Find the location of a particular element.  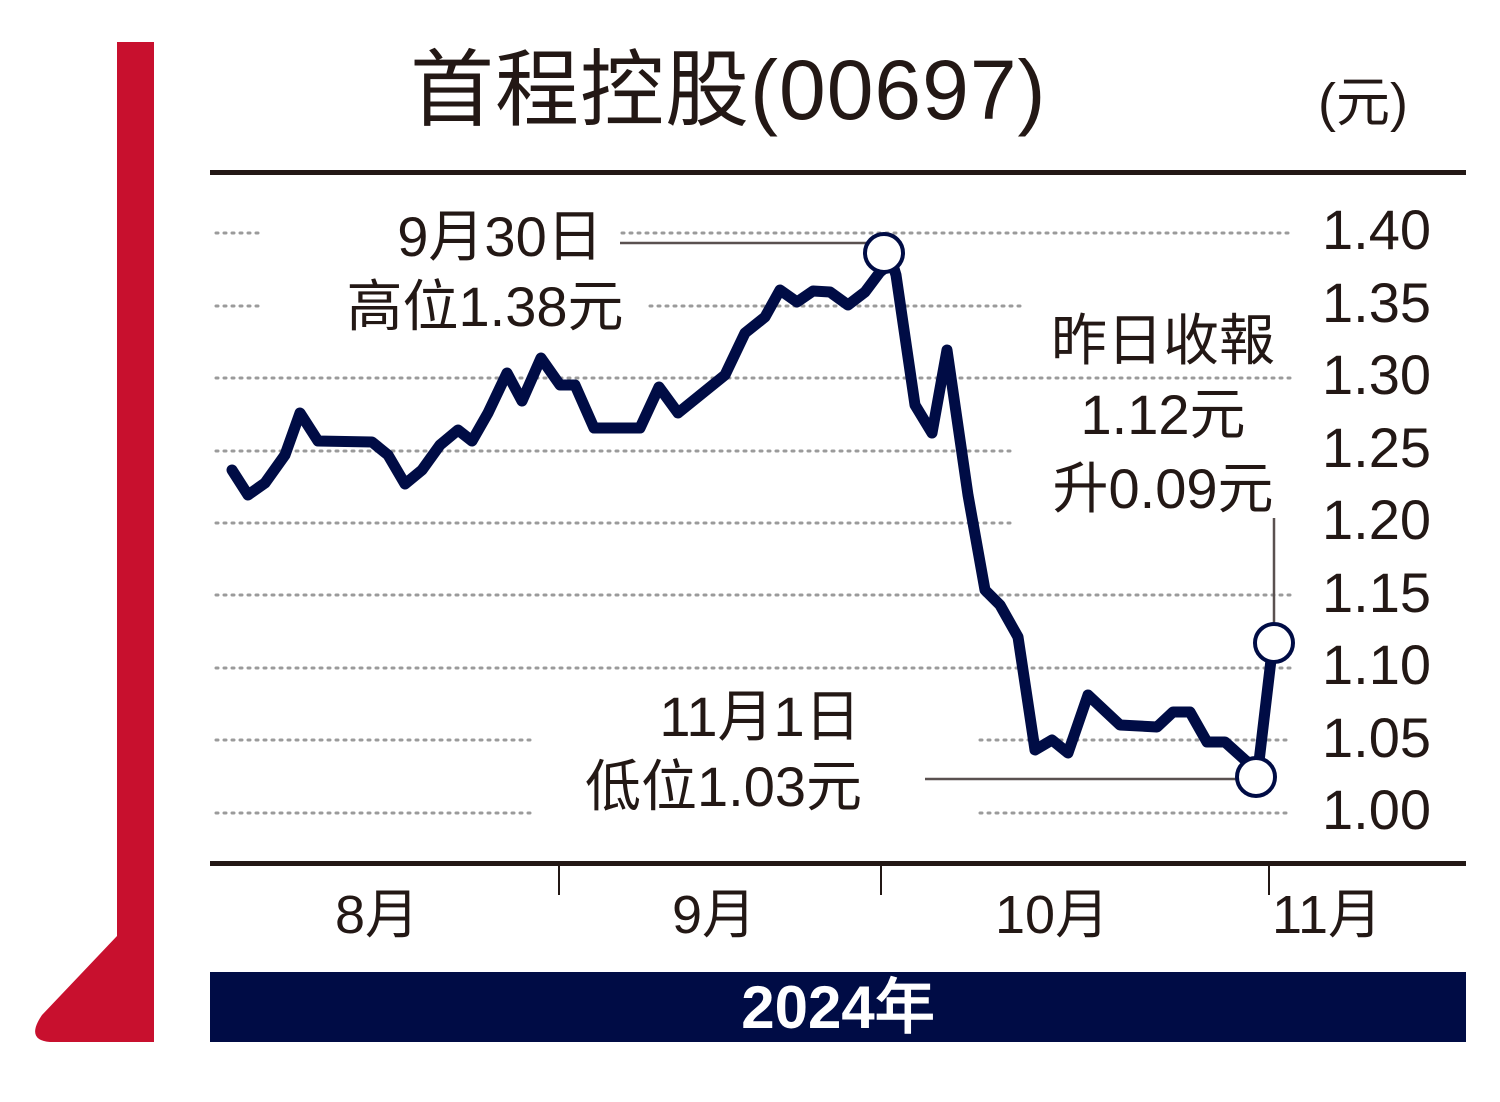

high-value: 高位1.38元 is located at coordinates (485, 306).